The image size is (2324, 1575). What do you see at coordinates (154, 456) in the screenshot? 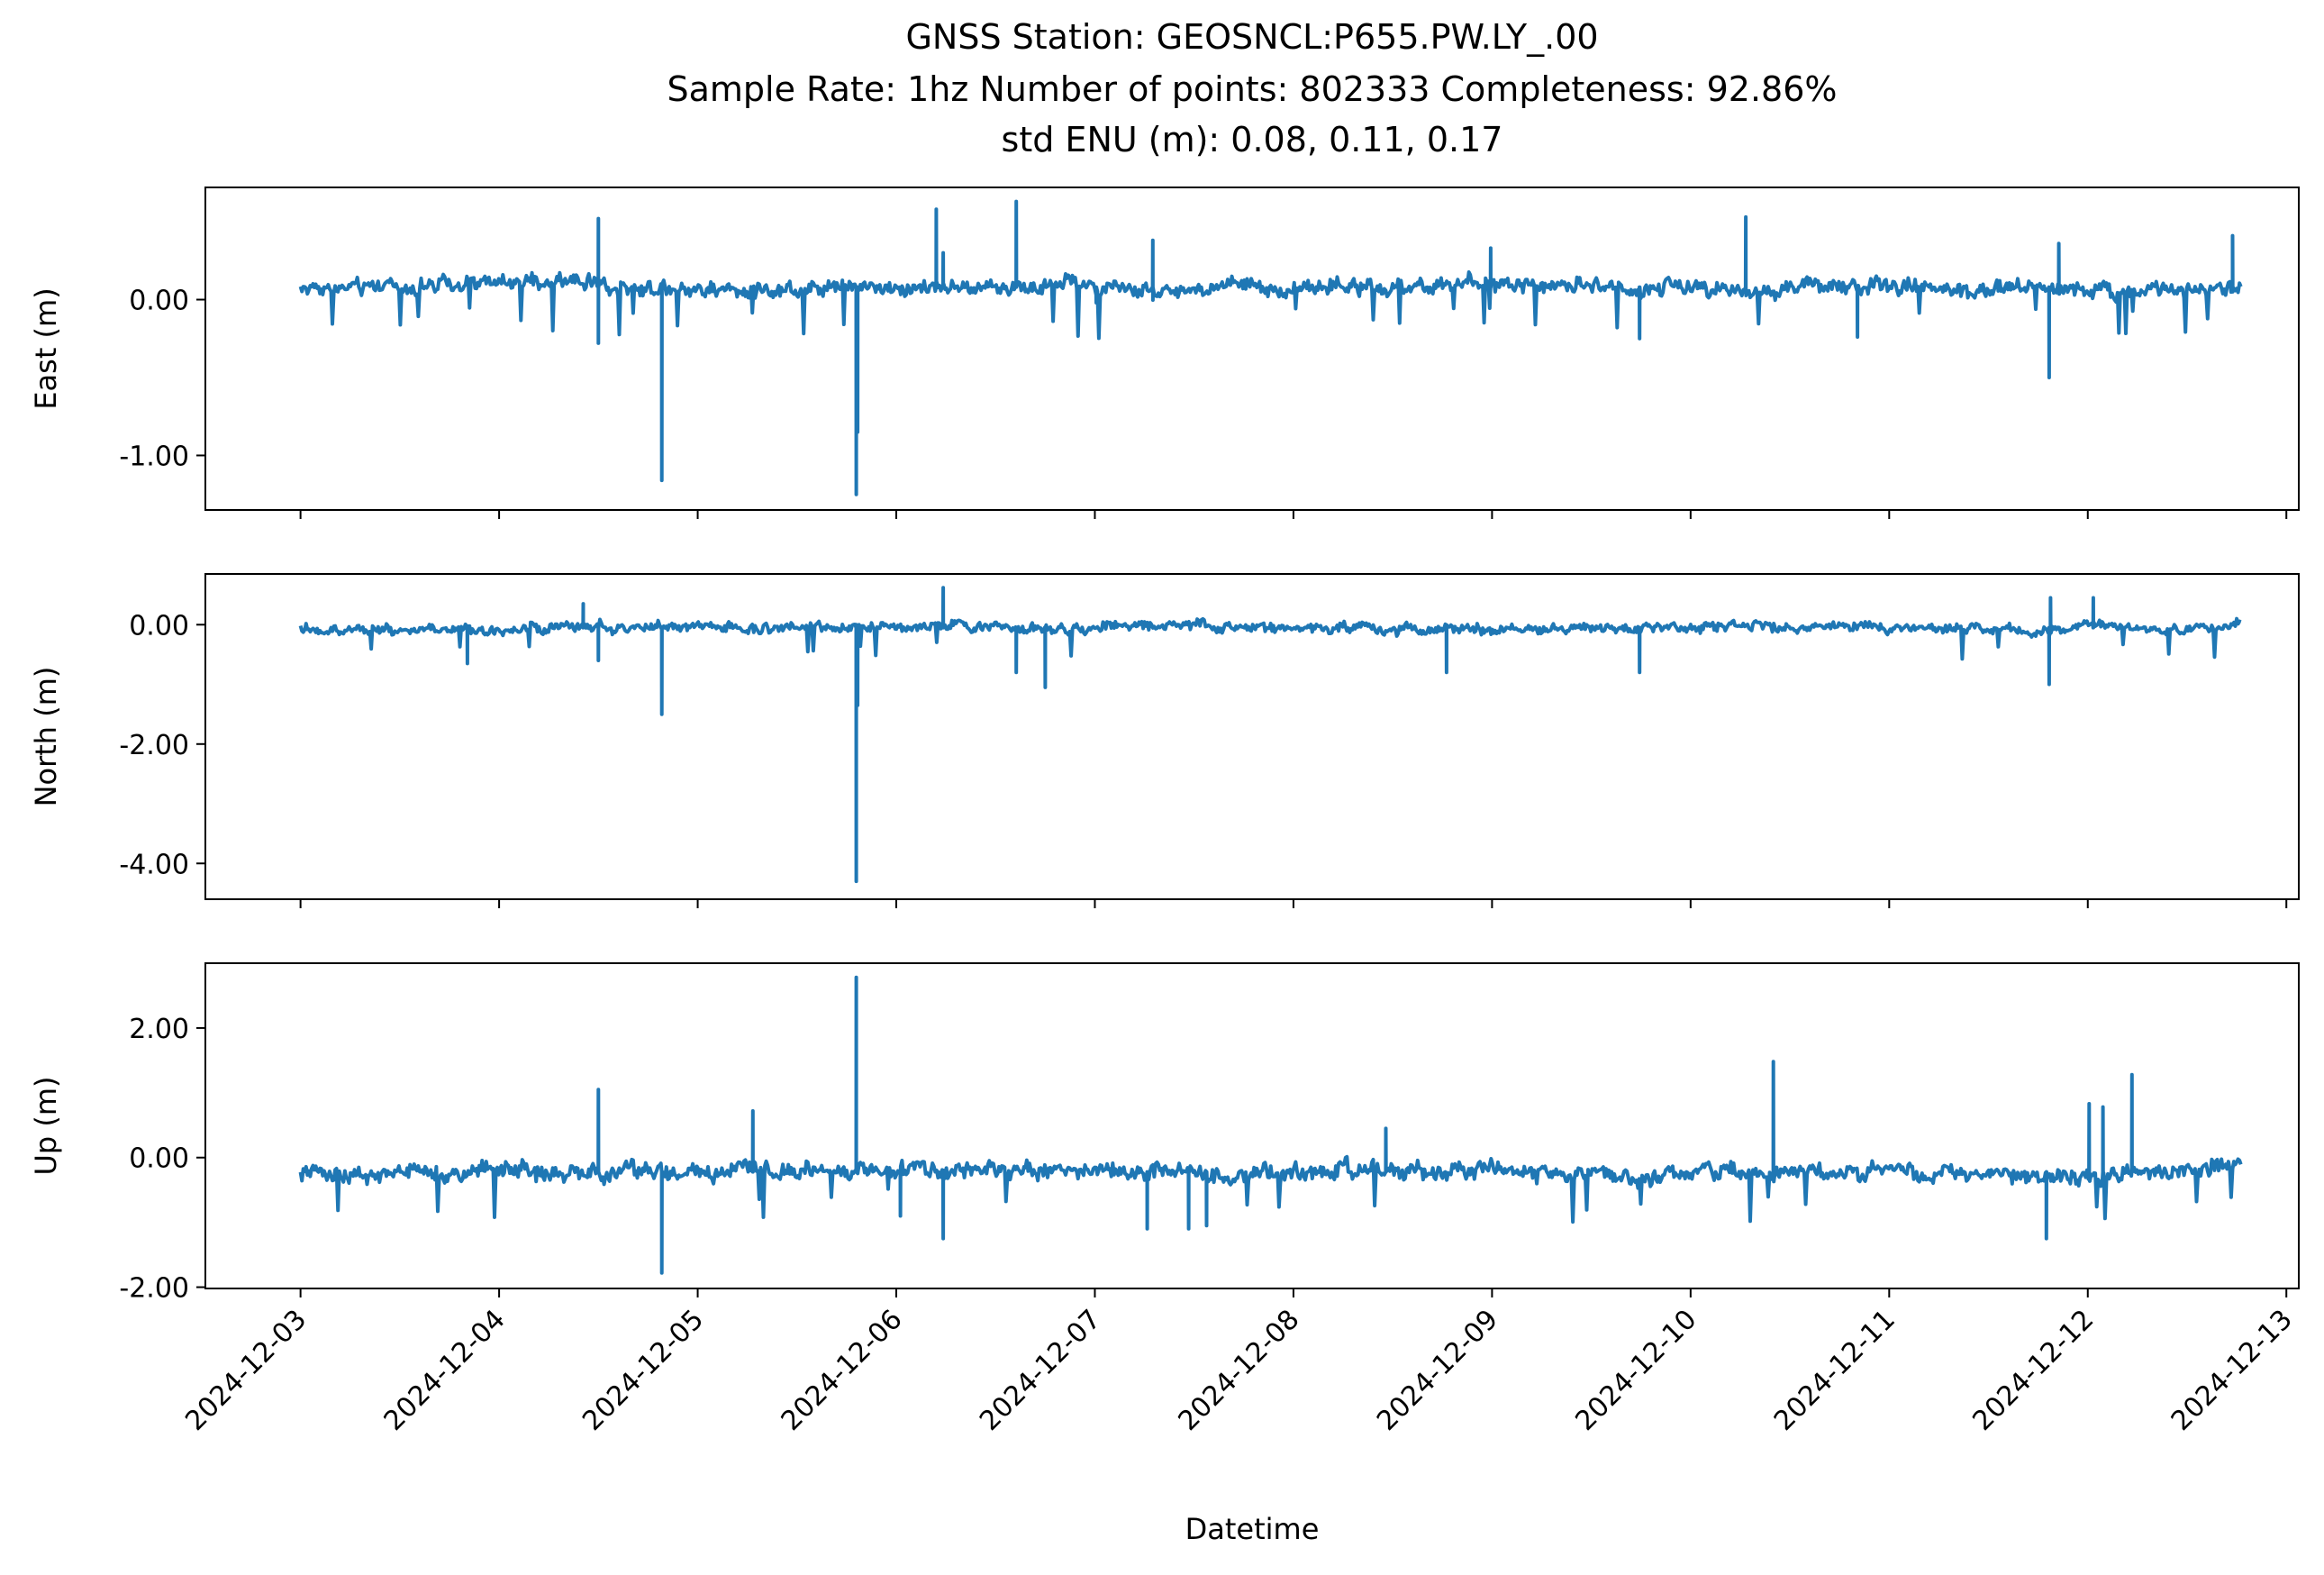
I see `y-tick-label: -1.00` at bounding box center [154, 456].